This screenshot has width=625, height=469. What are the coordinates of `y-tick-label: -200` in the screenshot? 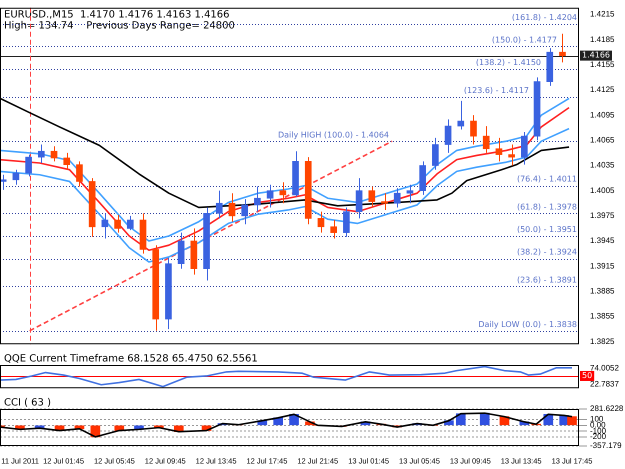 It's located at (598, 437).